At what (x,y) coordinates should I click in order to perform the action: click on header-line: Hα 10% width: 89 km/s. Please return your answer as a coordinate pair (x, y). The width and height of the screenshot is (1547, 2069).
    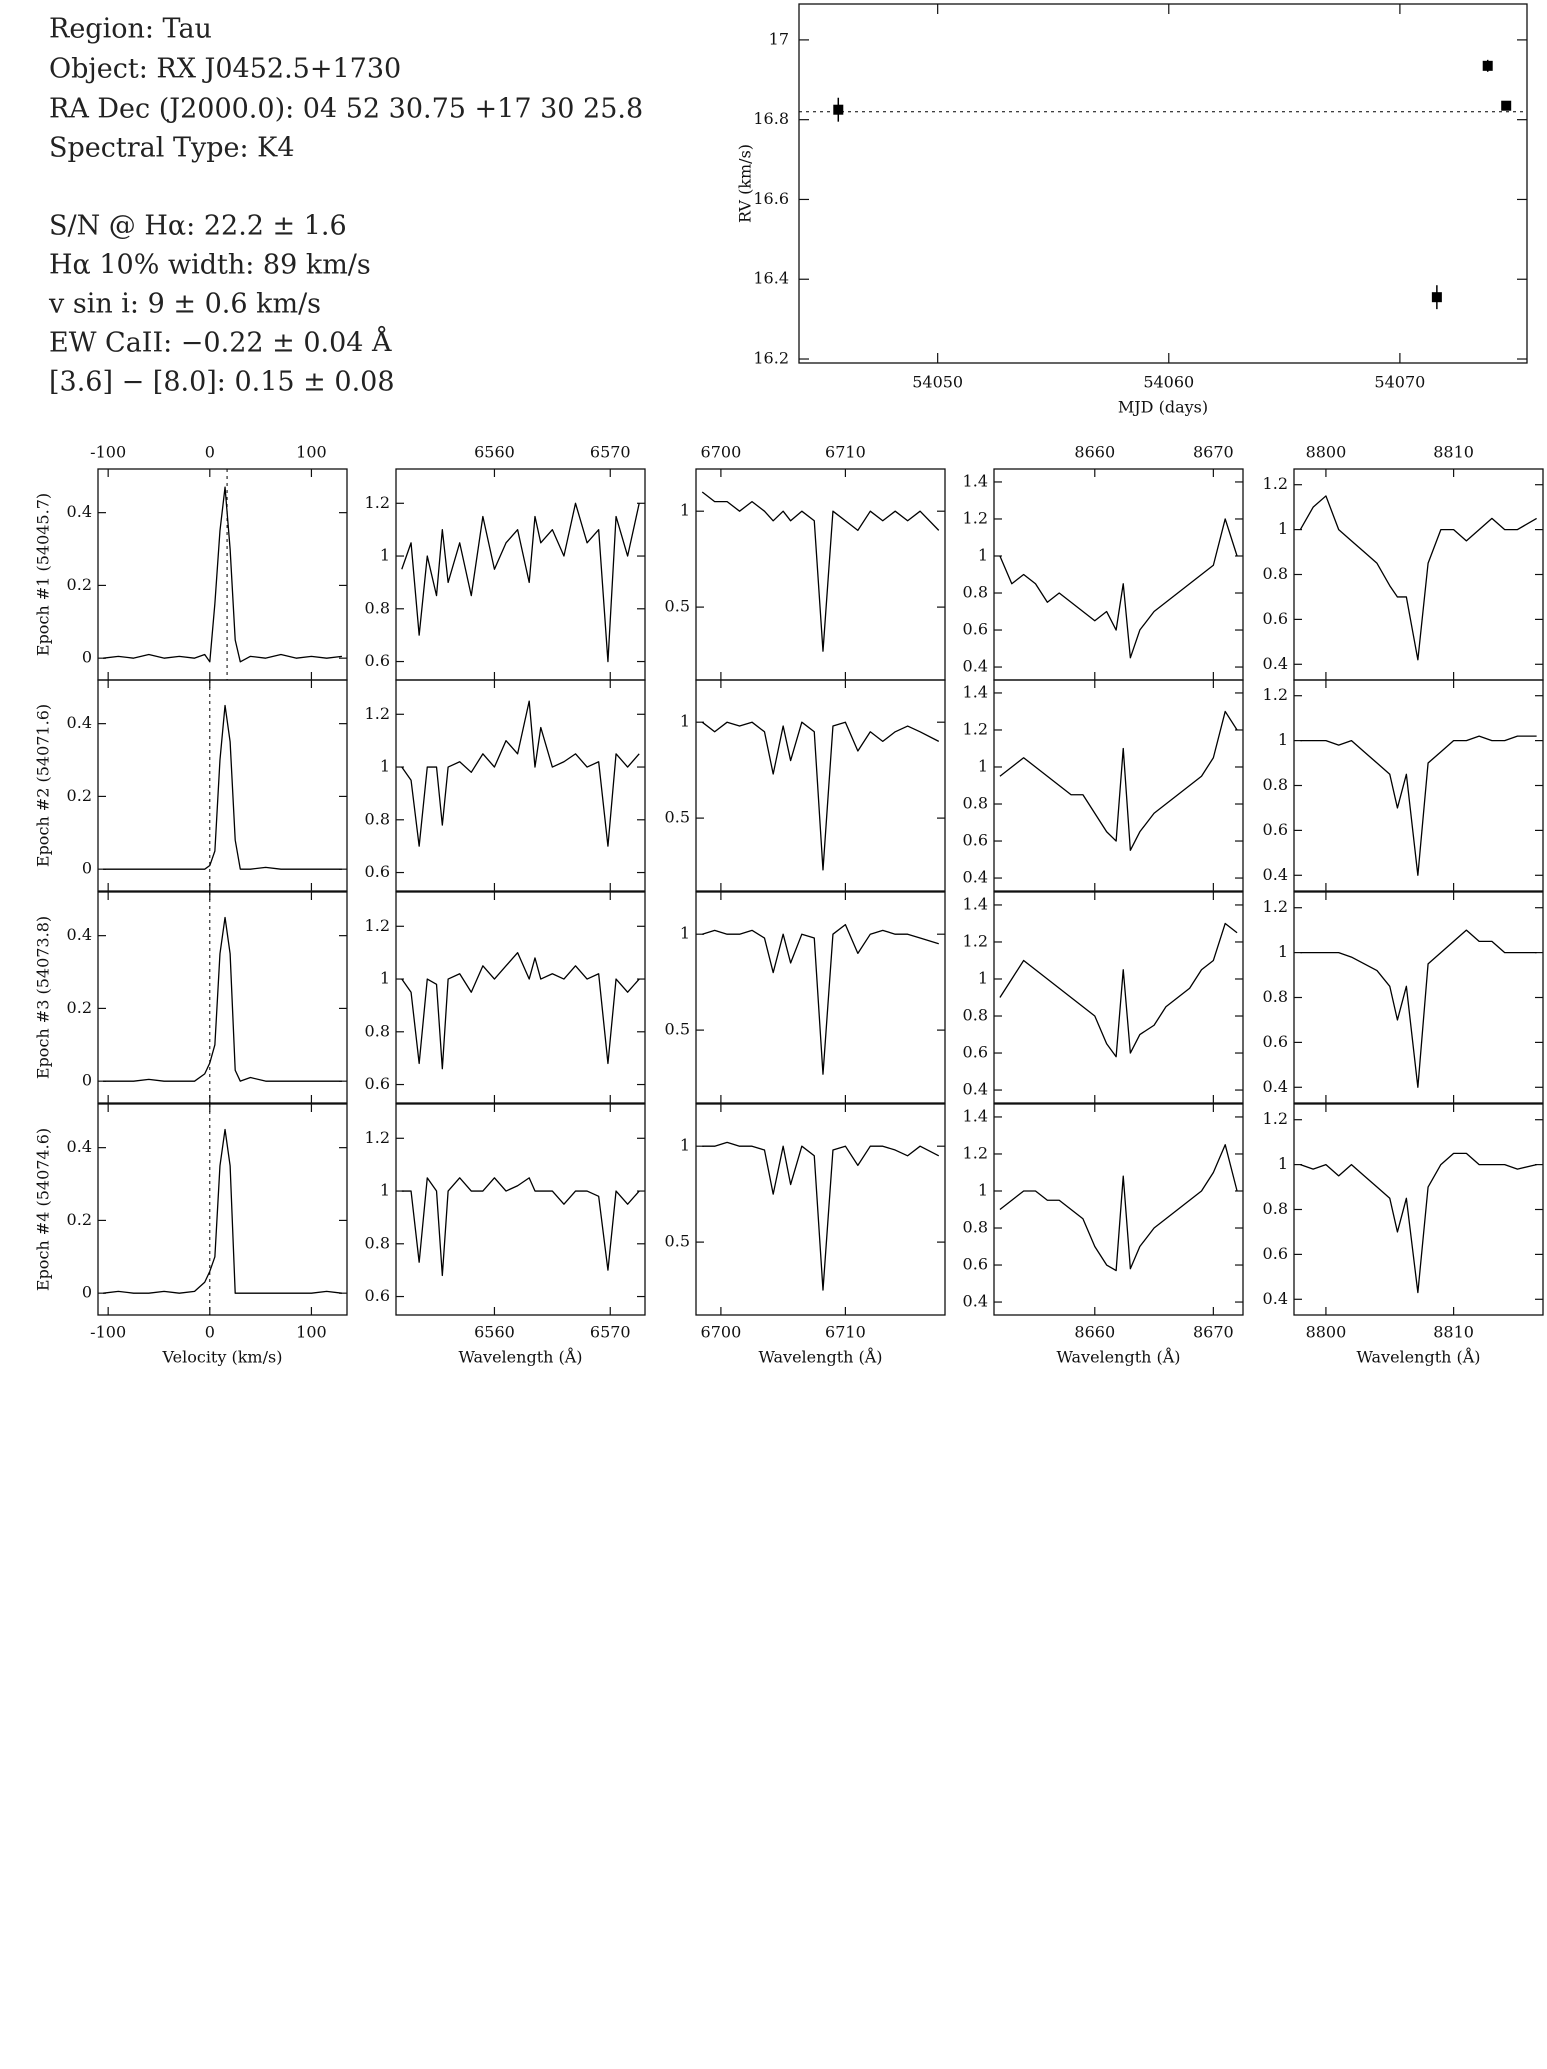
    Looking at the image, I should click on (210, 265).